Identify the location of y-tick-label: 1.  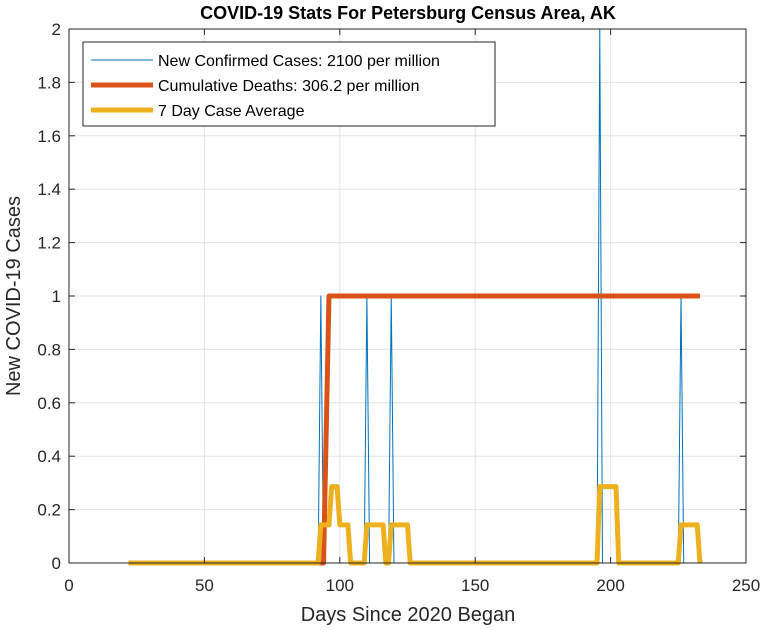
(56, 296).